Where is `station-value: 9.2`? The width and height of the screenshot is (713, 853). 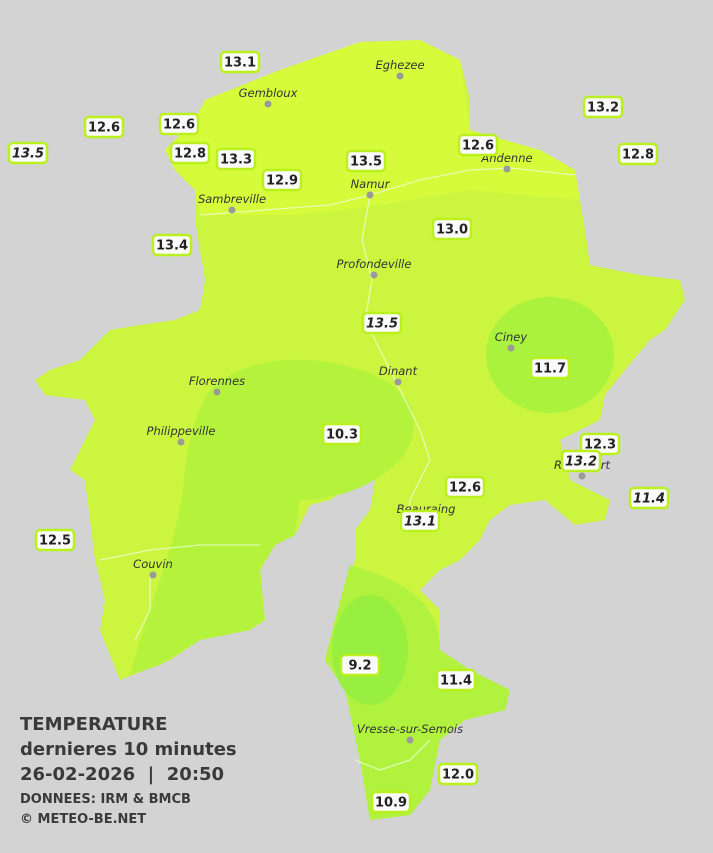
station-value: 9.2 is located at coordinates (359, 666).